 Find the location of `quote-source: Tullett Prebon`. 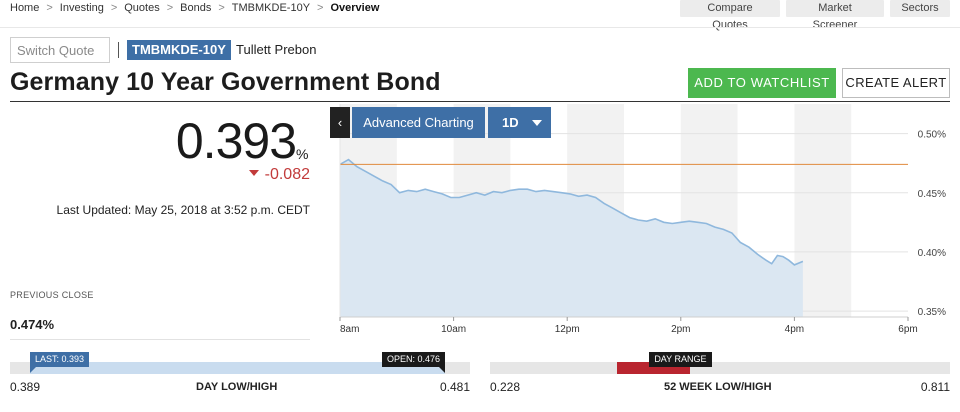

quote-source: Tullett Prebon is located at coordinates (276, 49).